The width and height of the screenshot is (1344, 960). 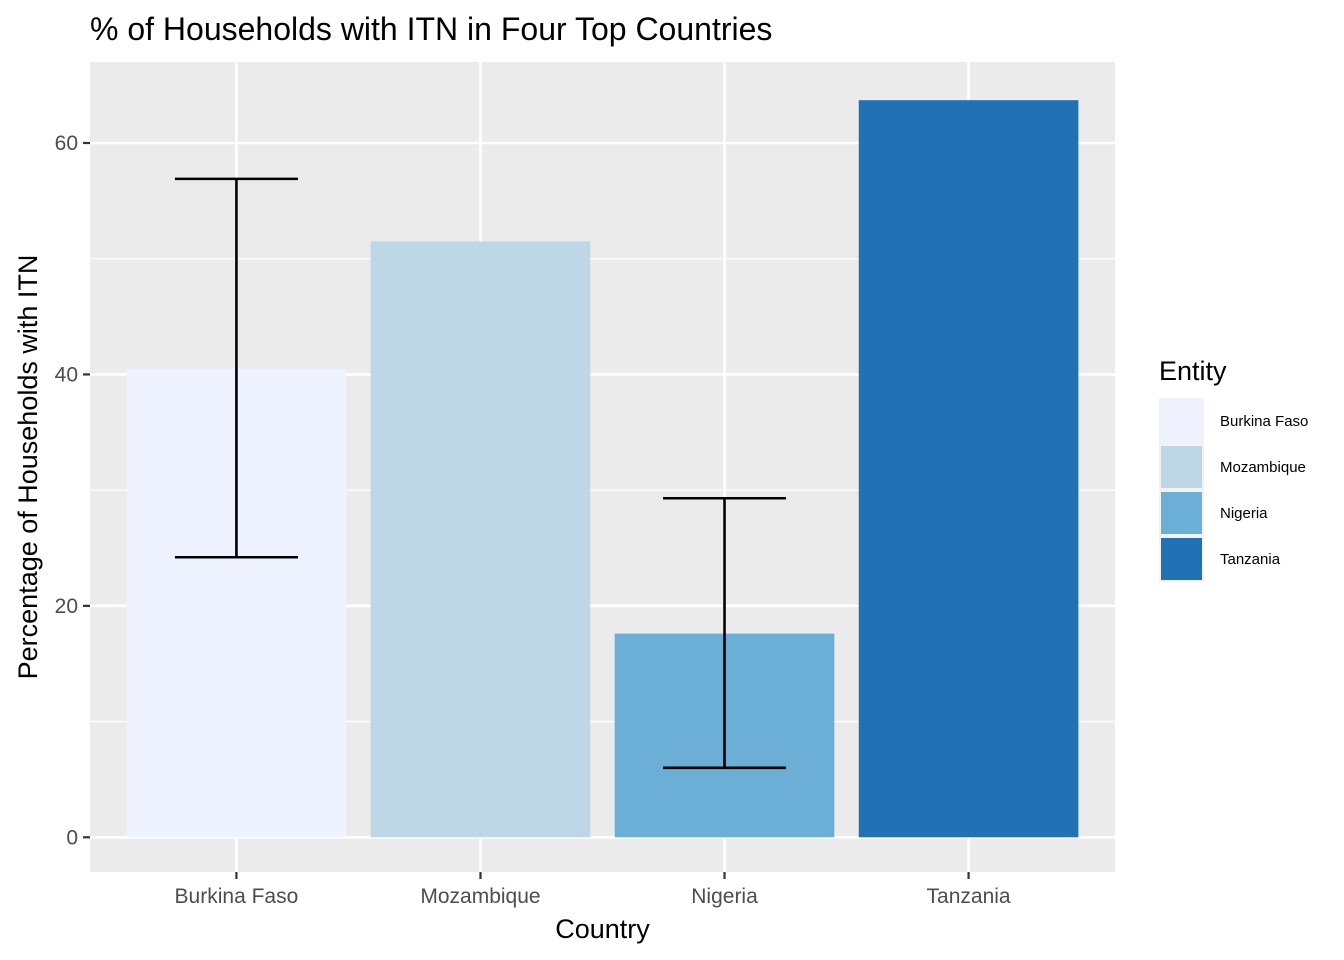 What do you see at coordinates (1264, 421) in the screenshot?
I see `legend-label: Burkina Faso` at bounding box center [1264, 421].